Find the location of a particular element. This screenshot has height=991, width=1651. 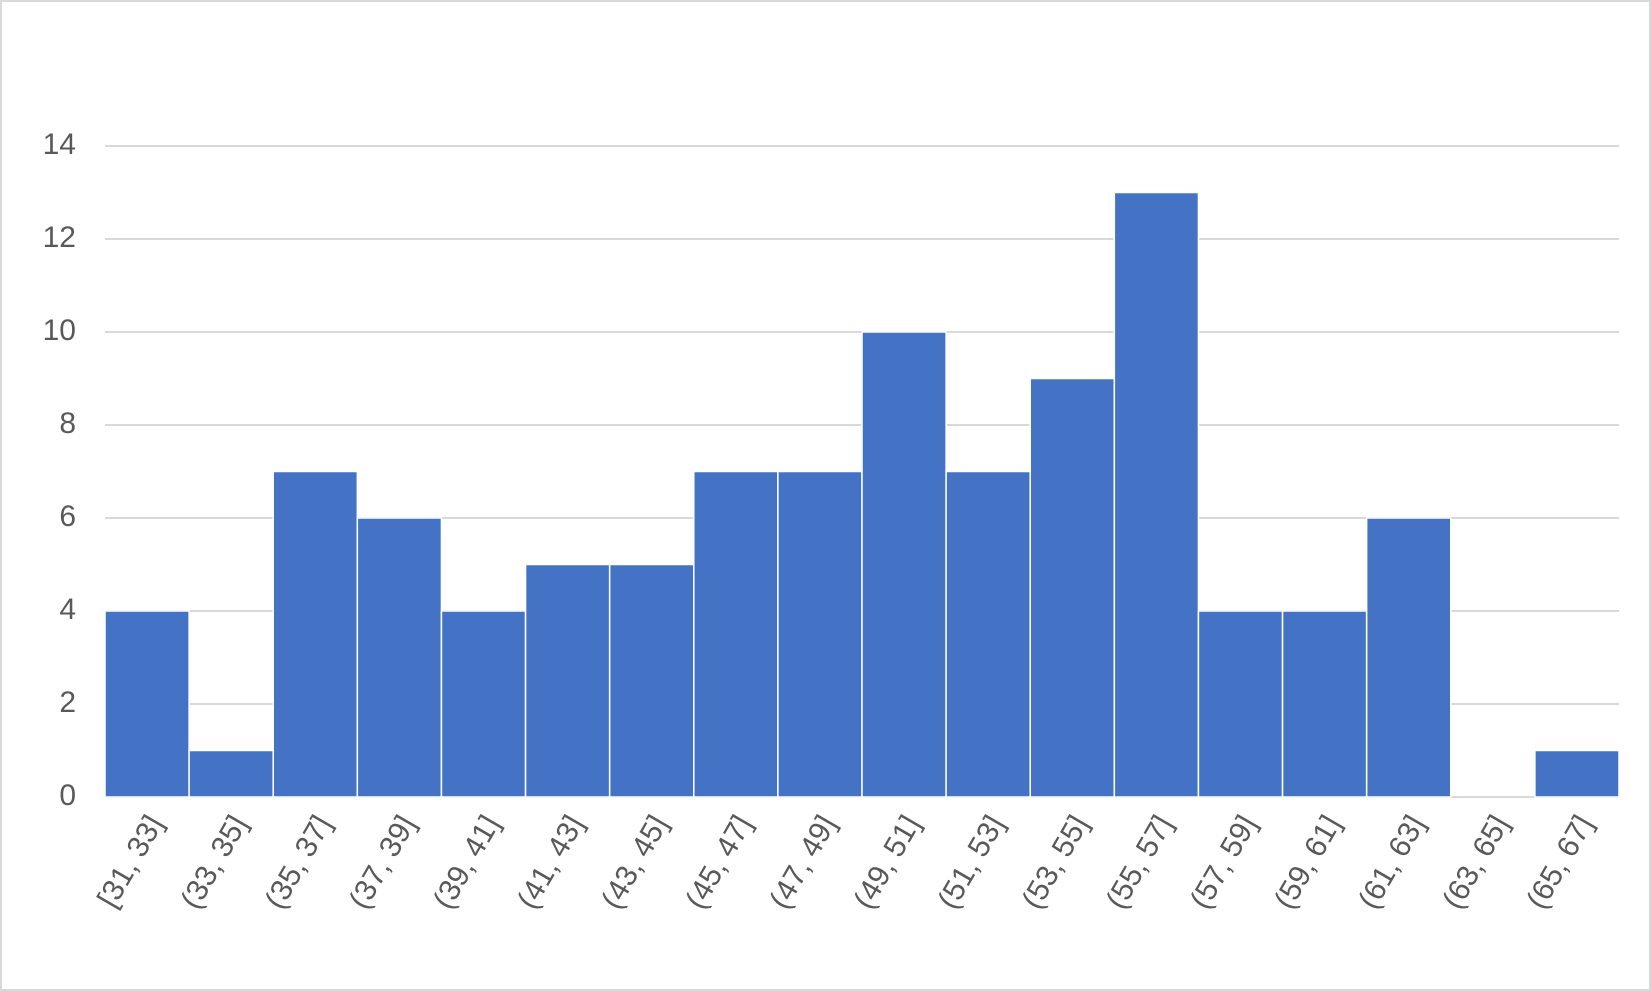

y-tick-label: 2 is located at coordinates (67, 702).